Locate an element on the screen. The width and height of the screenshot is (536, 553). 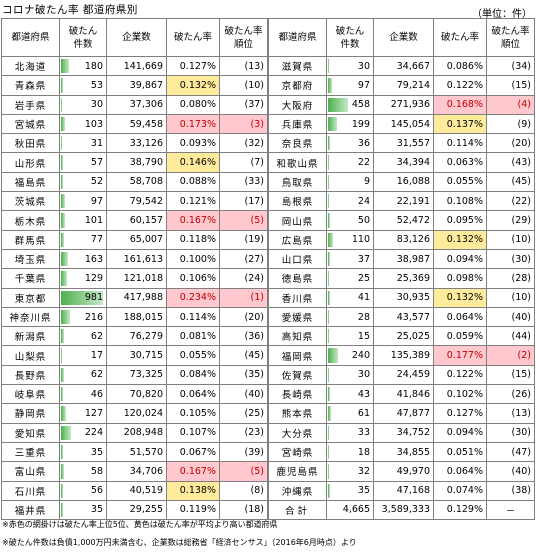
header-rank: 破たん率 順位 is located at coordinates (243, 37).